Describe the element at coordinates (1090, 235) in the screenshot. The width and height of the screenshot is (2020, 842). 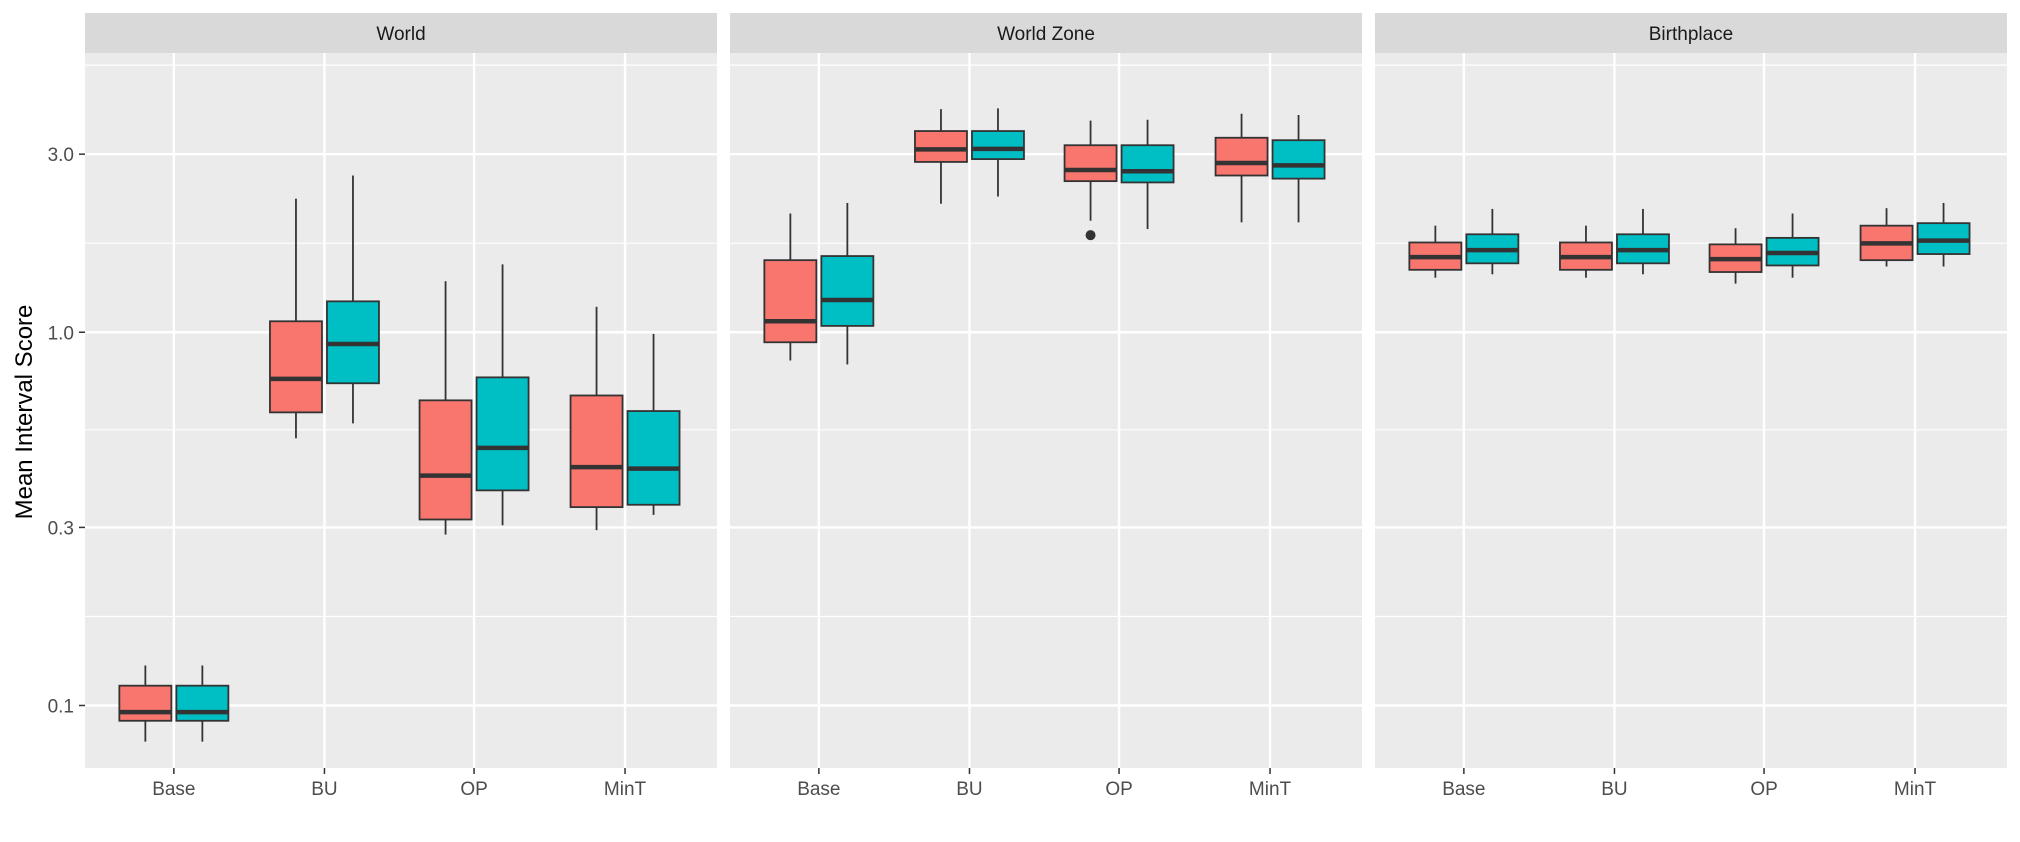
I see `outlier-point` at that location.